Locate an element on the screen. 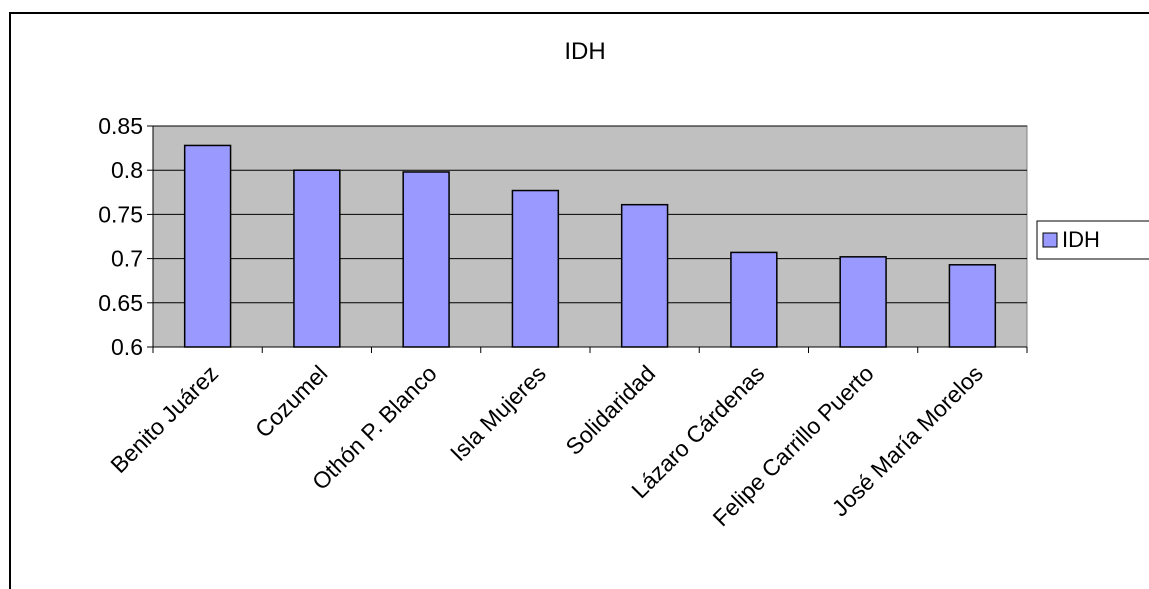  y-tick-label: 0.65 is located at coordinates (120, 303).